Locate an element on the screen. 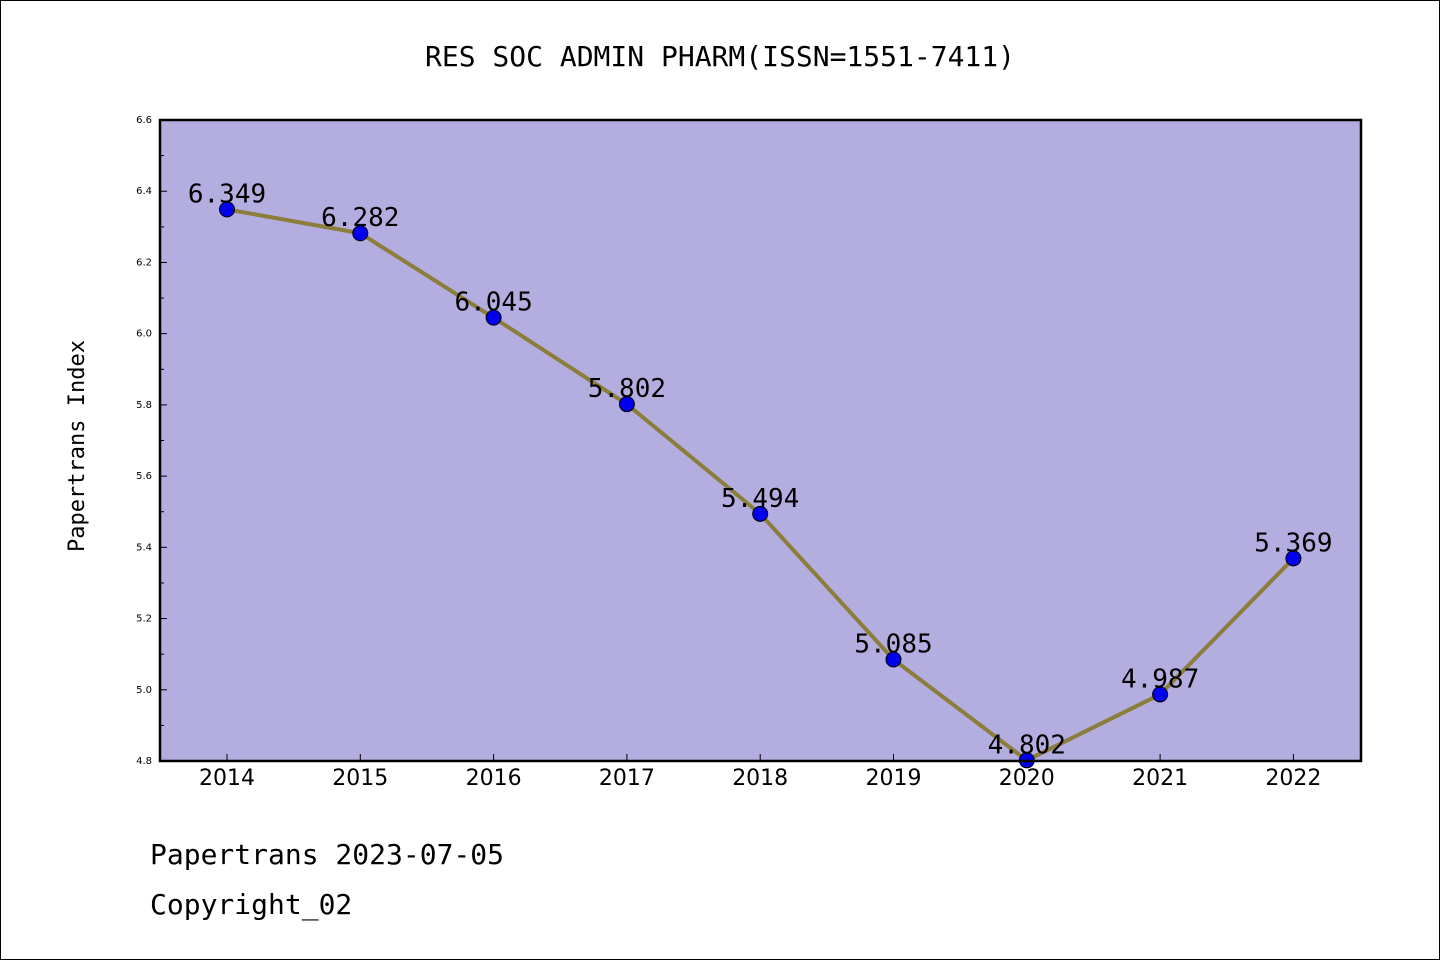  y-tick-label: 5.4 is located at coordinates (144, 547).